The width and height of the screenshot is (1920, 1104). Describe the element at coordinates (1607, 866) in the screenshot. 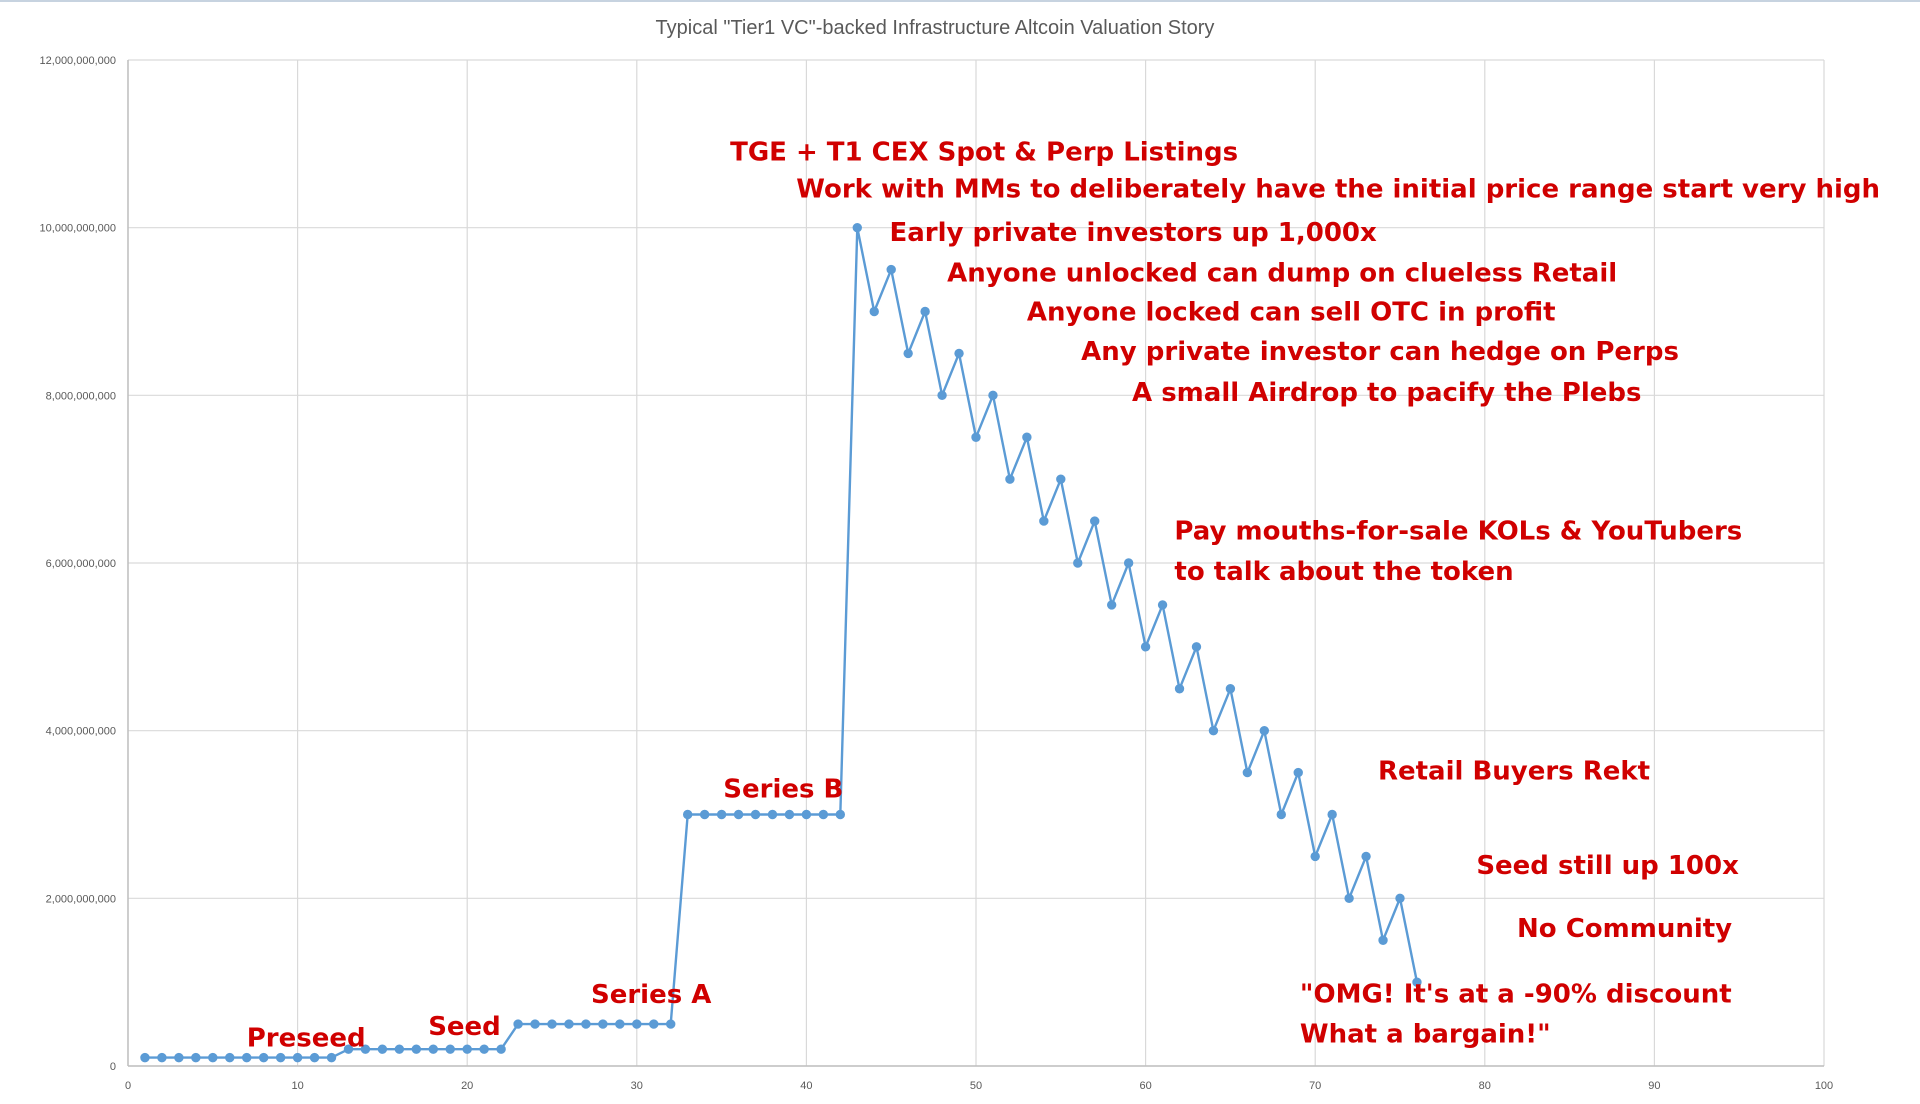

I see `annotation-label: Seed still up 100x` at that location.